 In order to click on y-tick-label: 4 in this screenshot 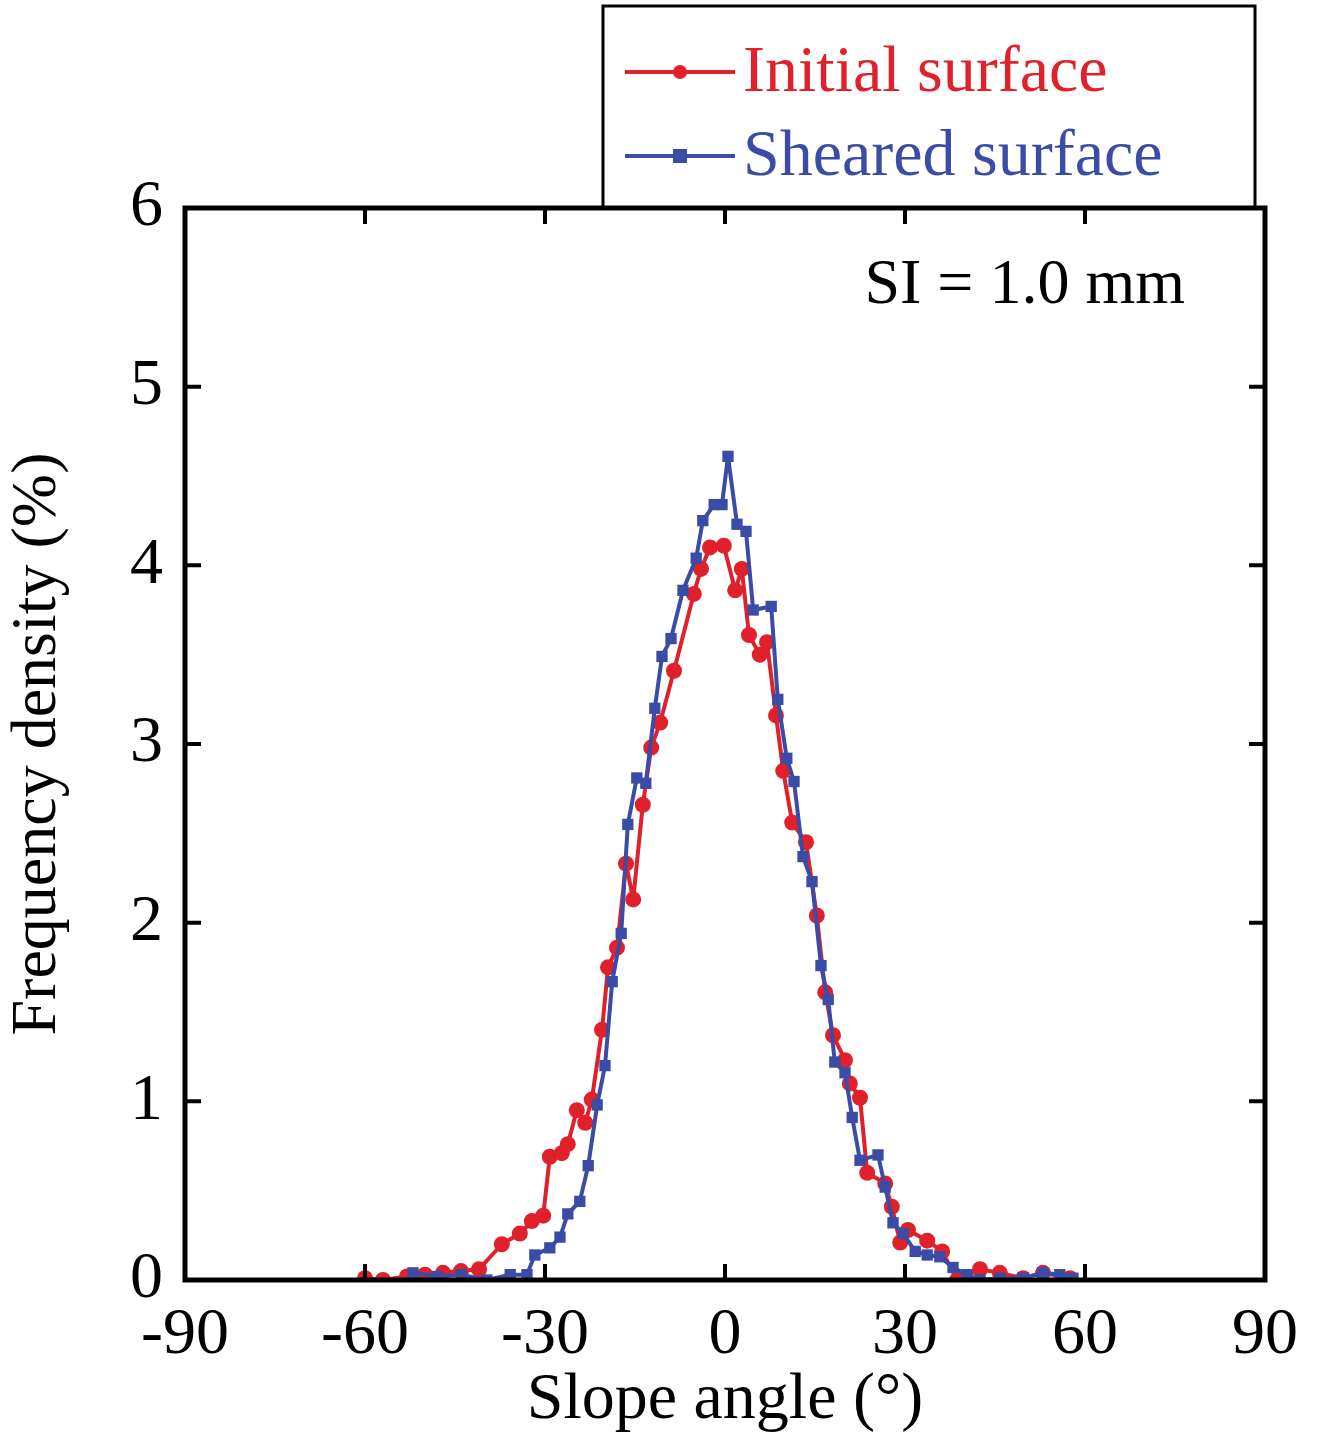, I will do `click(146, 560)`.